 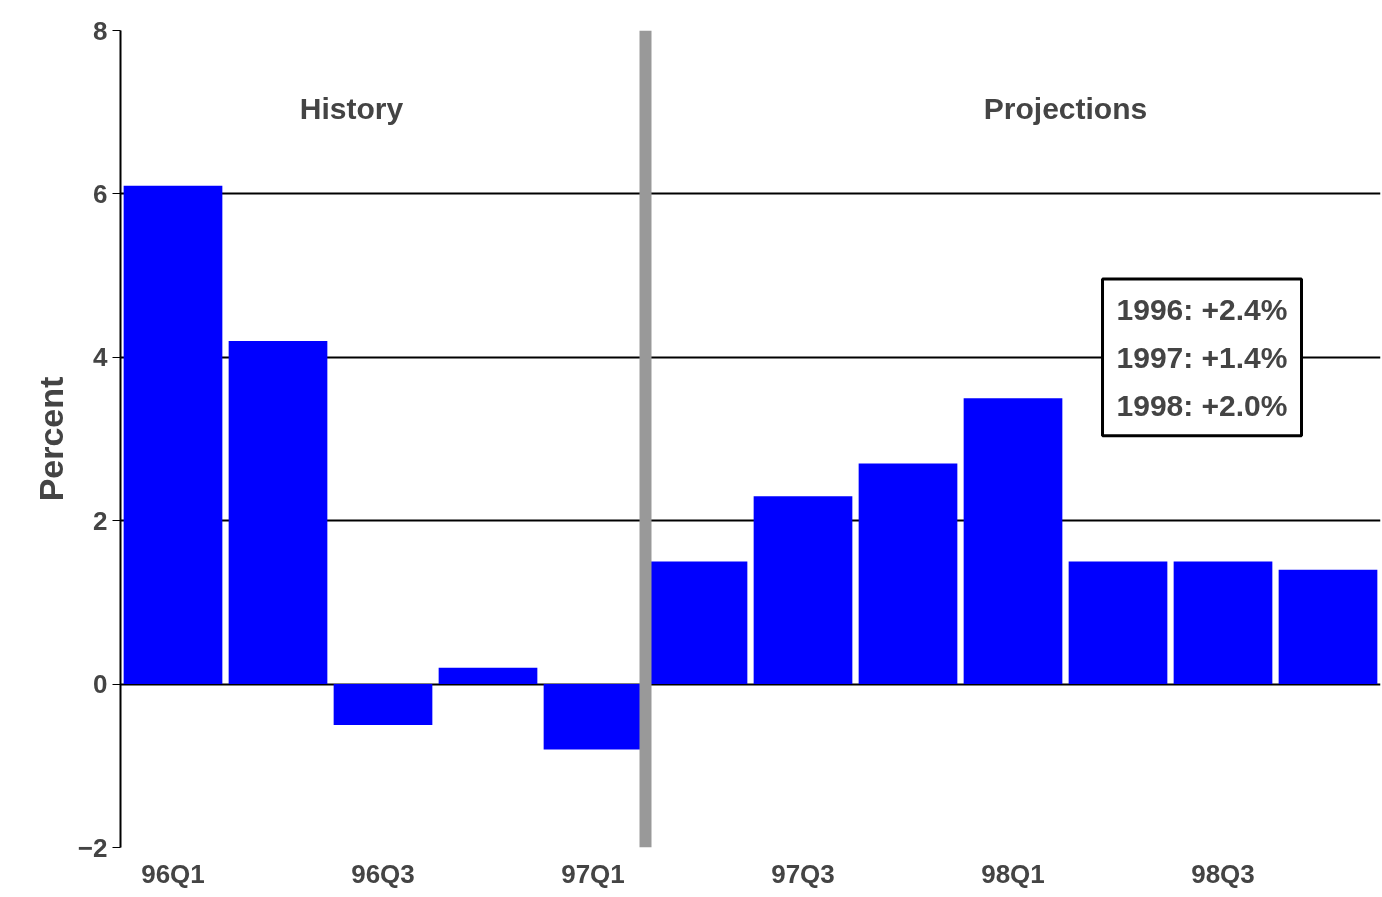 I want to click on annotation: 1996: +2.4% 1997: +1.4% 1998: +2.0%, so click(x=1202, y=357).